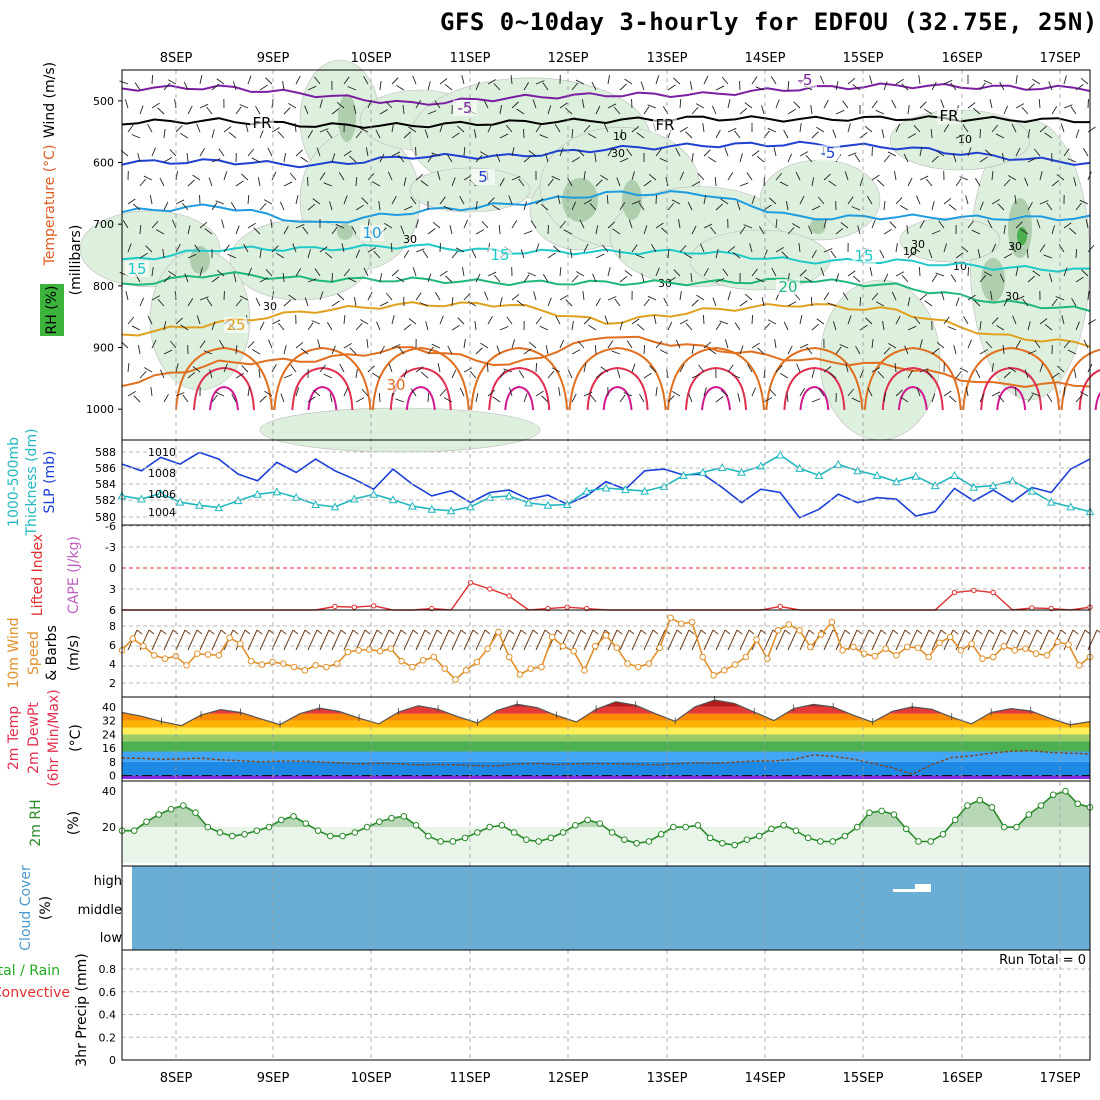 This screenshot has height=1100, width=1100. Describe the element at coordinates (618, 153) in the screenshot. I see `rh-contour-label: 30` at that location.